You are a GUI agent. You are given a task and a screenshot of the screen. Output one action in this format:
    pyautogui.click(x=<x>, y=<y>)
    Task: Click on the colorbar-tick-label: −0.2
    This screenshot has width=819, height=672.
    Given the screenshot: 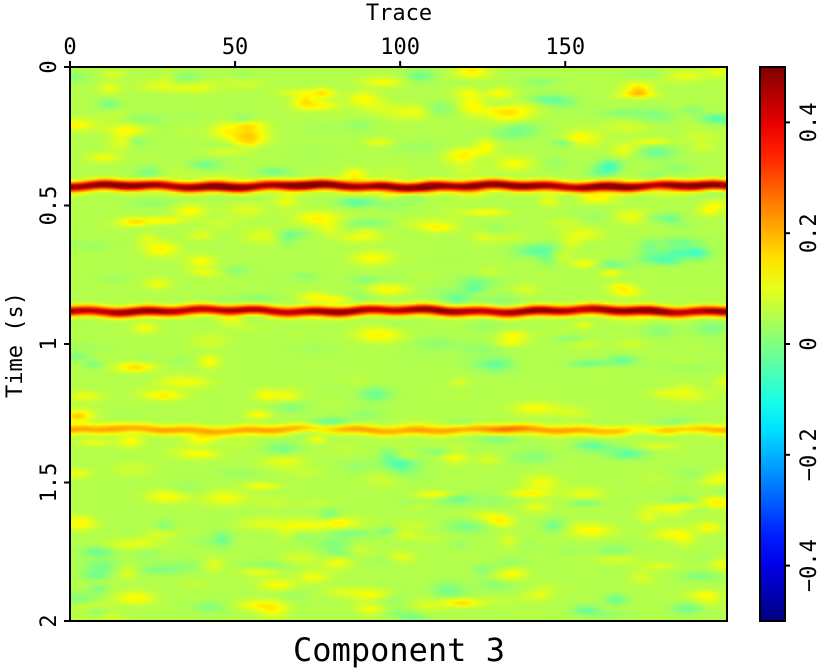 What is the action you would take?
    pyautogui.click(x=808, y=454)
    